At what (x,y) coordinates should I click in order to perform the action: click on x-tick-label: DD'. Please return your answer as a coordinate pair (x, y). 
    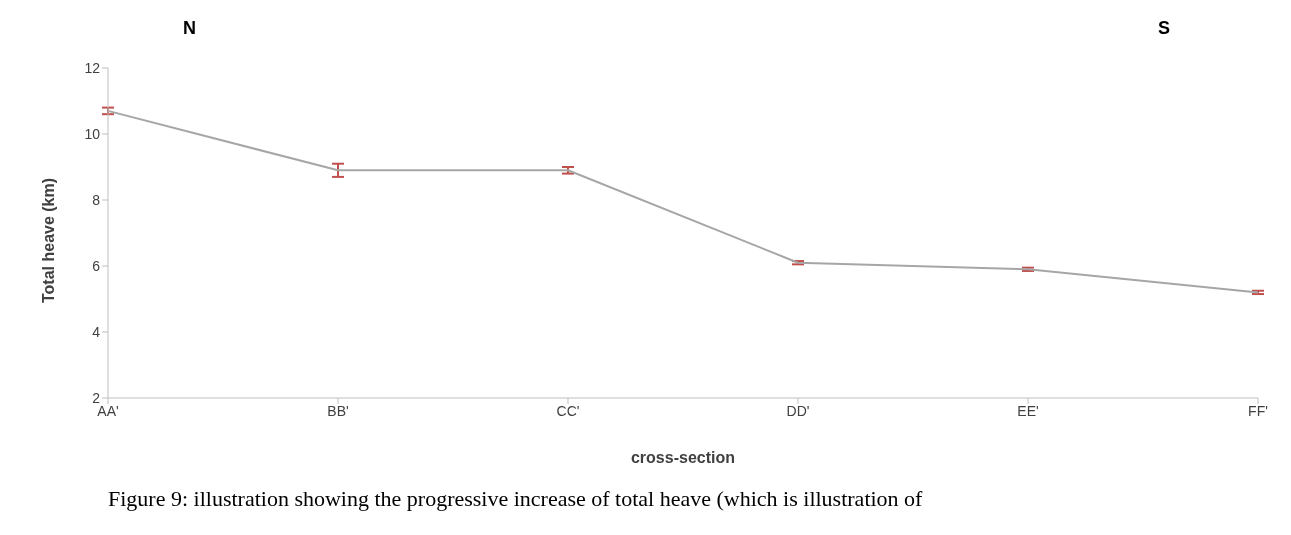
    Looking at the image, I should click on (798, 410).